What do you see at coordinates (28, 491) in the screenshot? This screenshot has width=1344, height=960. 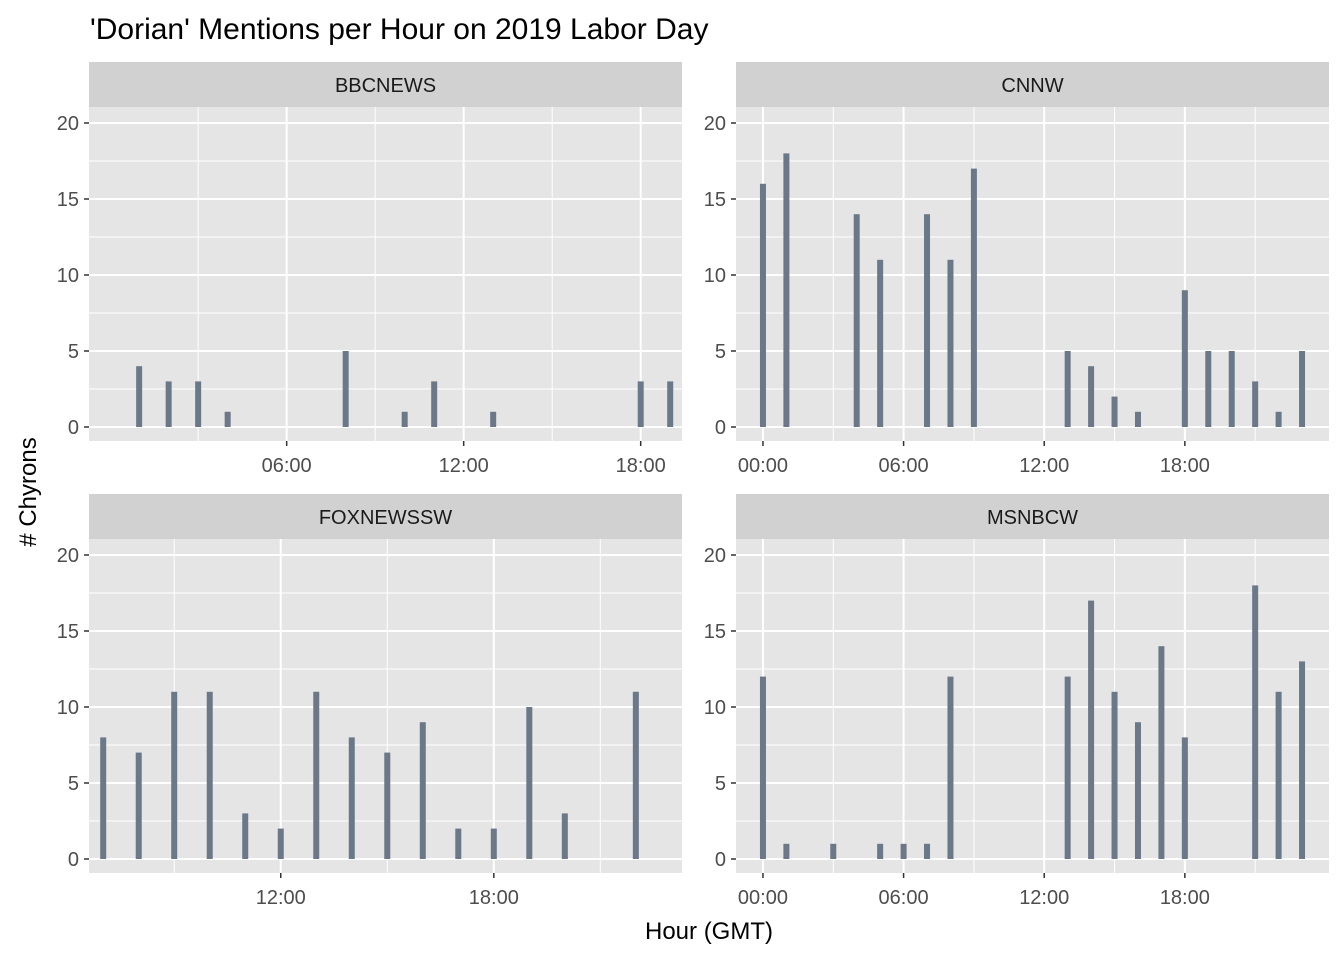 I see `y-axis-title: # Chyrons` at bounding box center [28, 491].